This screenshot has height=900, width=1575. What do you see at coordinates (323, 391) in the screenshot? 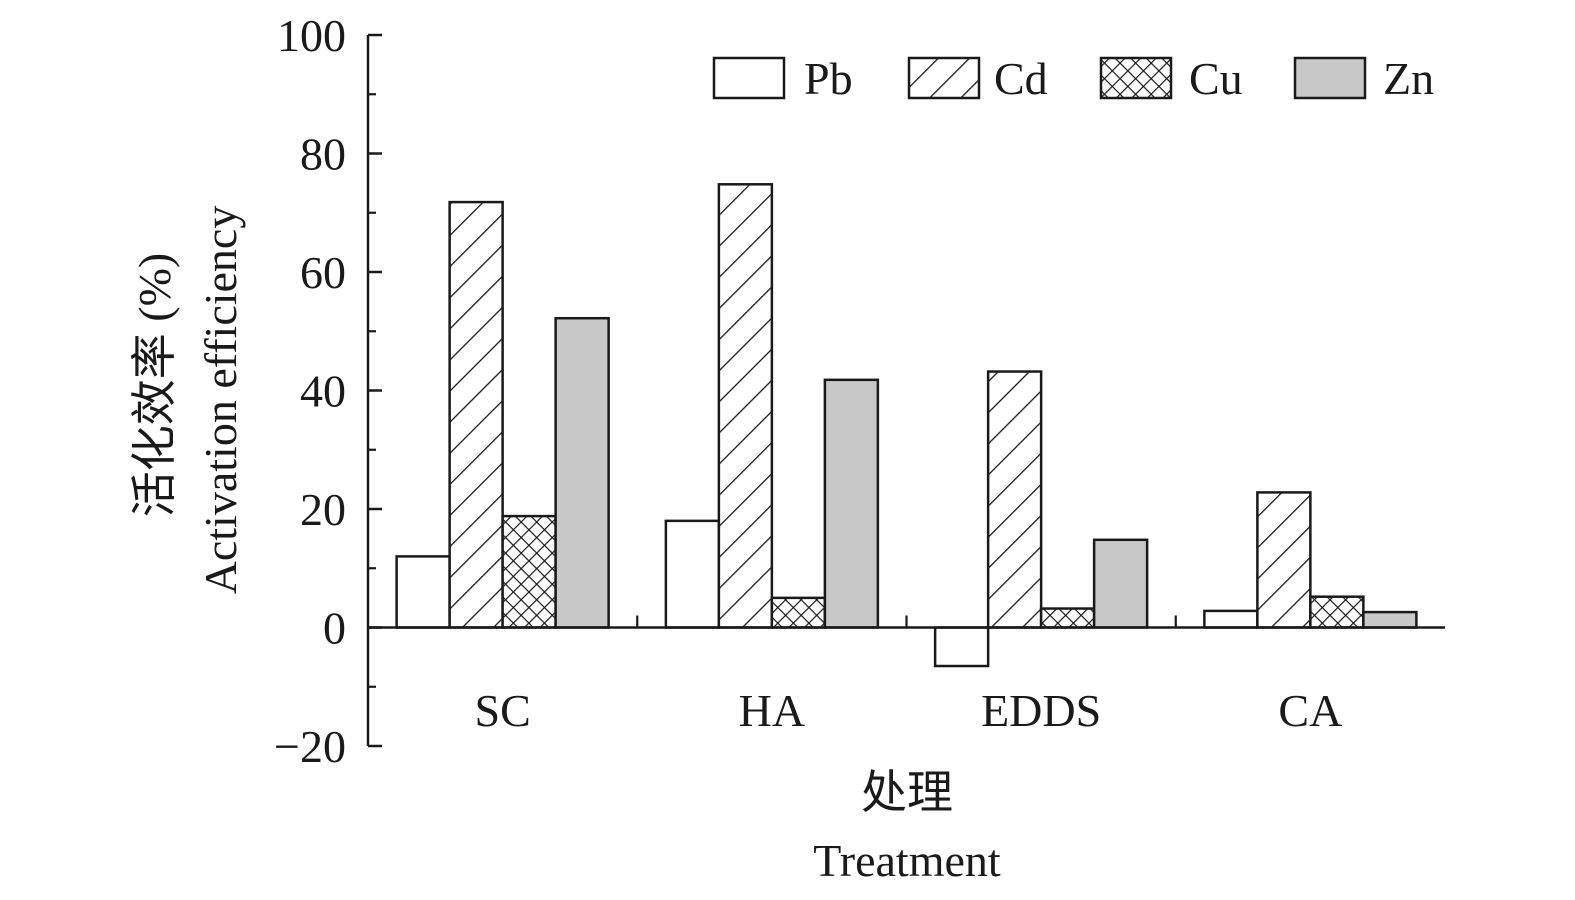
I see `y-tick-label: 40` at bounding box center [323, 391].